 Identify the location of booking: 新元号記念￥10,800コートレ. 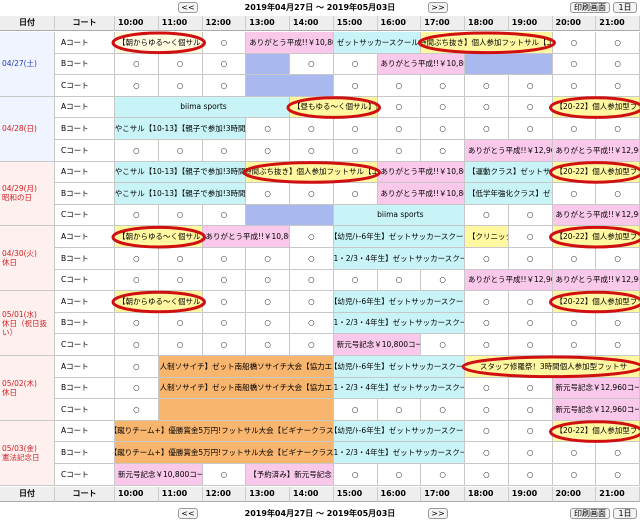
(159, 475).